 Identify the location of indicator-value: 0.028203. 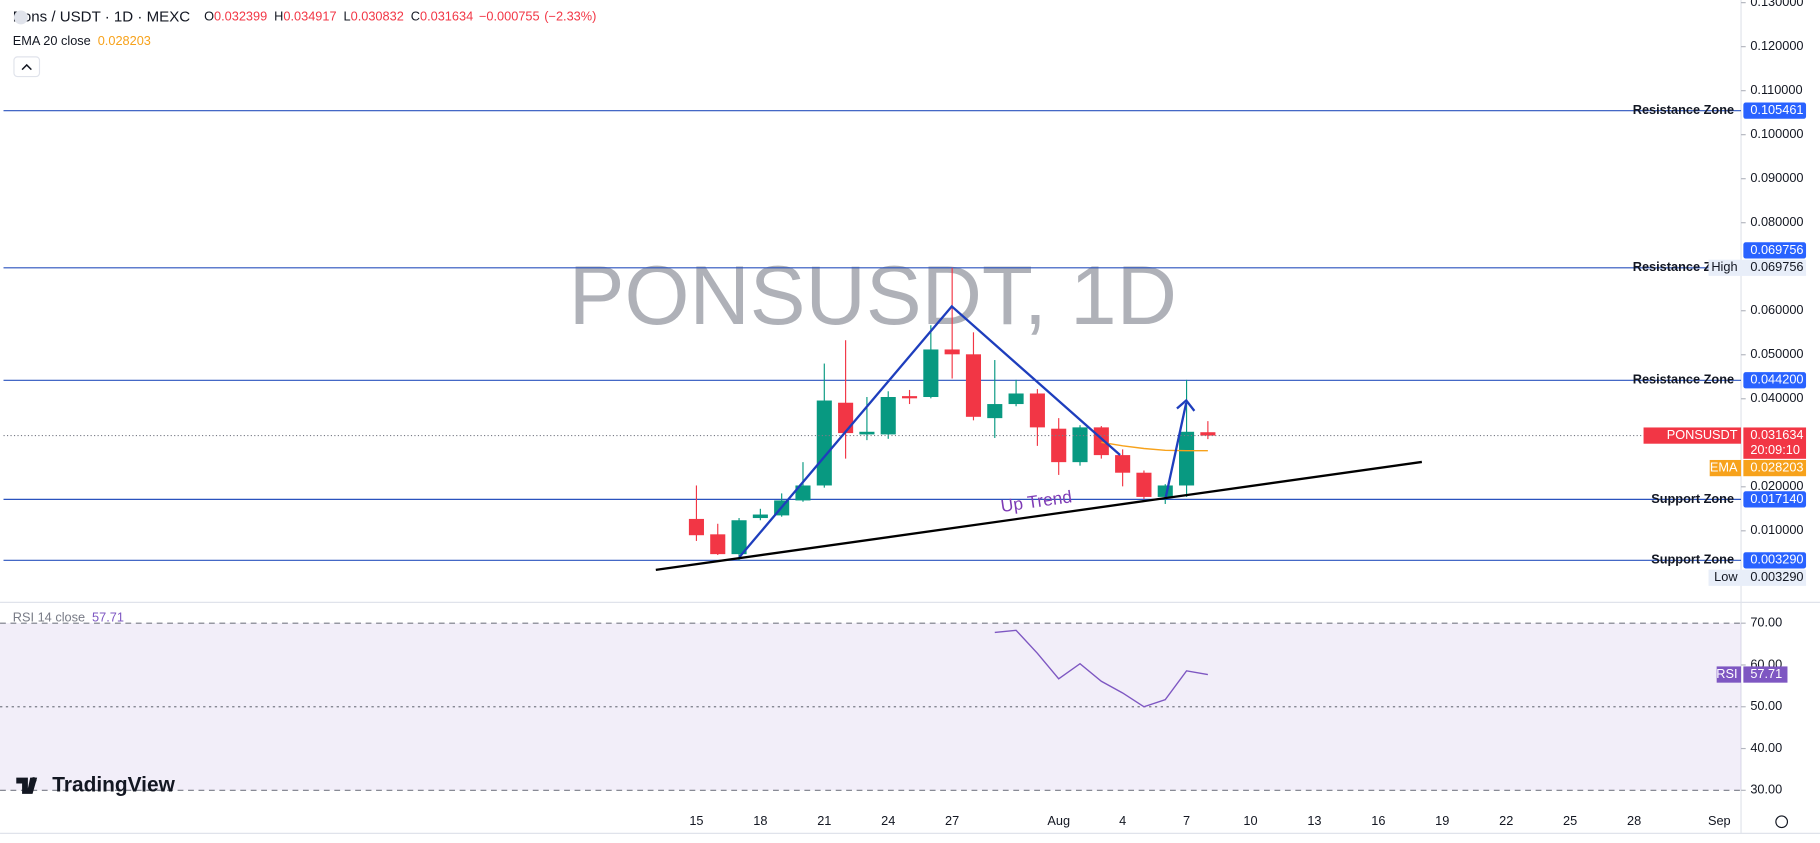
(124, 40).